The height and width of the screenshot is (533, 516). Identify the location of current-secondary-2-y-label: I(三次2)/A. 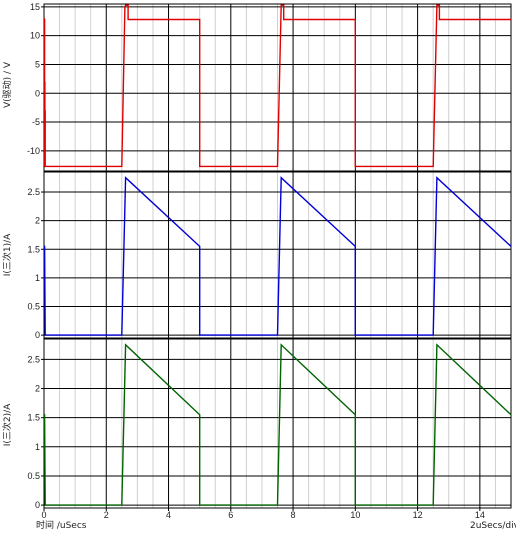
(7, 424).